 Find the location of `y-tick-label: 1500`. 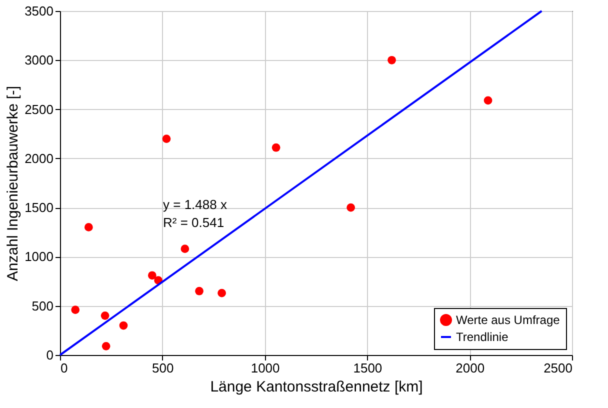

y-tick-label: 1500 is located at coordinates (39, 208).